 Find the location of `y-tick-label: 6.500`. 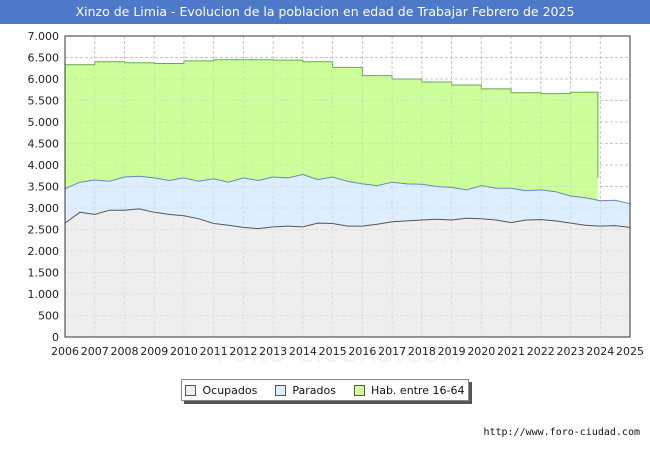

y-tick-label: 6.500 is located at coordinates (44, 58).